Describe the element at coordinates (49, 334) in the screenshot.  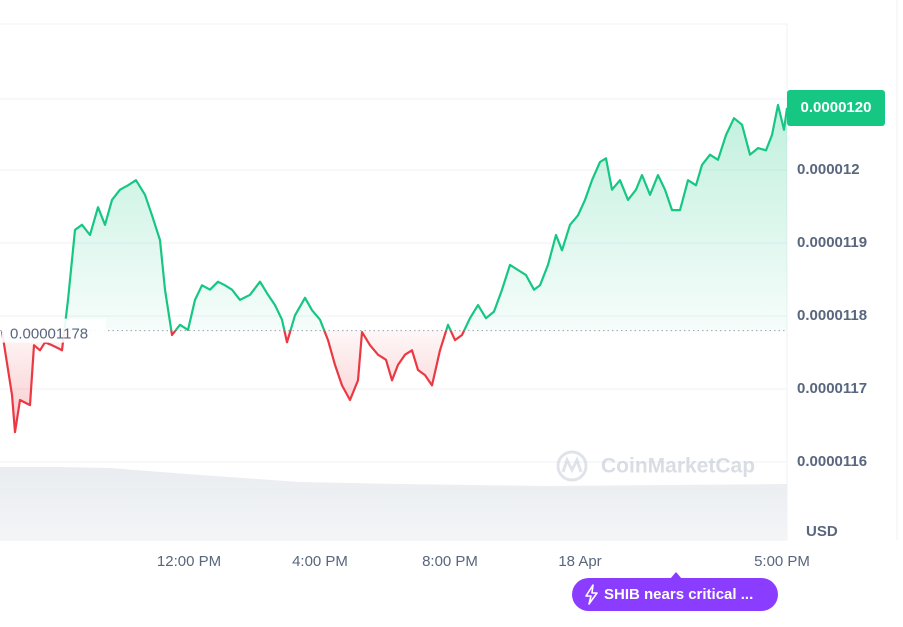
I see `baseline-label: 0.00001178` at that location.